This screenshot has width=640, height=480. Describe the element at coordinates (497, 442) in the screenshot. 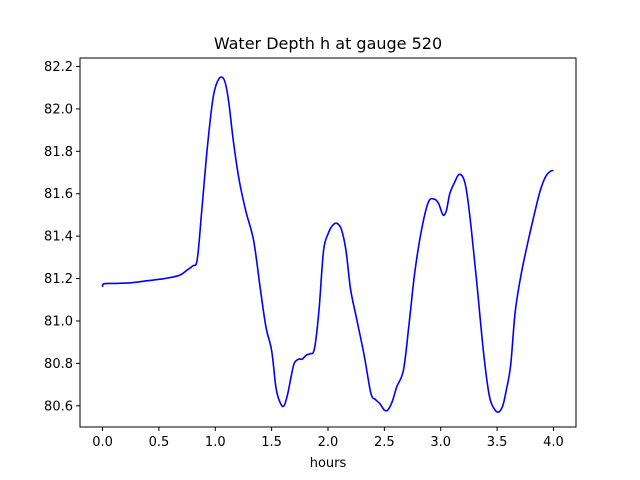

I see `x-tick-label: 3.5` at that location.